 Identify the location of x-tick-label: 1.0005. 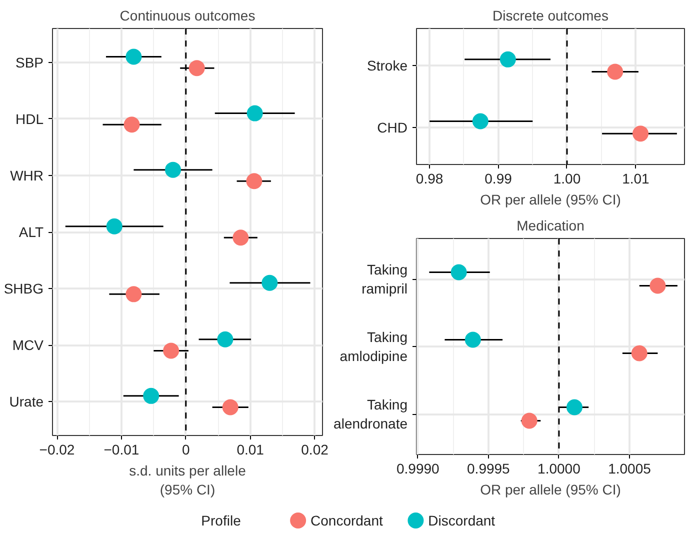
(630, 468).